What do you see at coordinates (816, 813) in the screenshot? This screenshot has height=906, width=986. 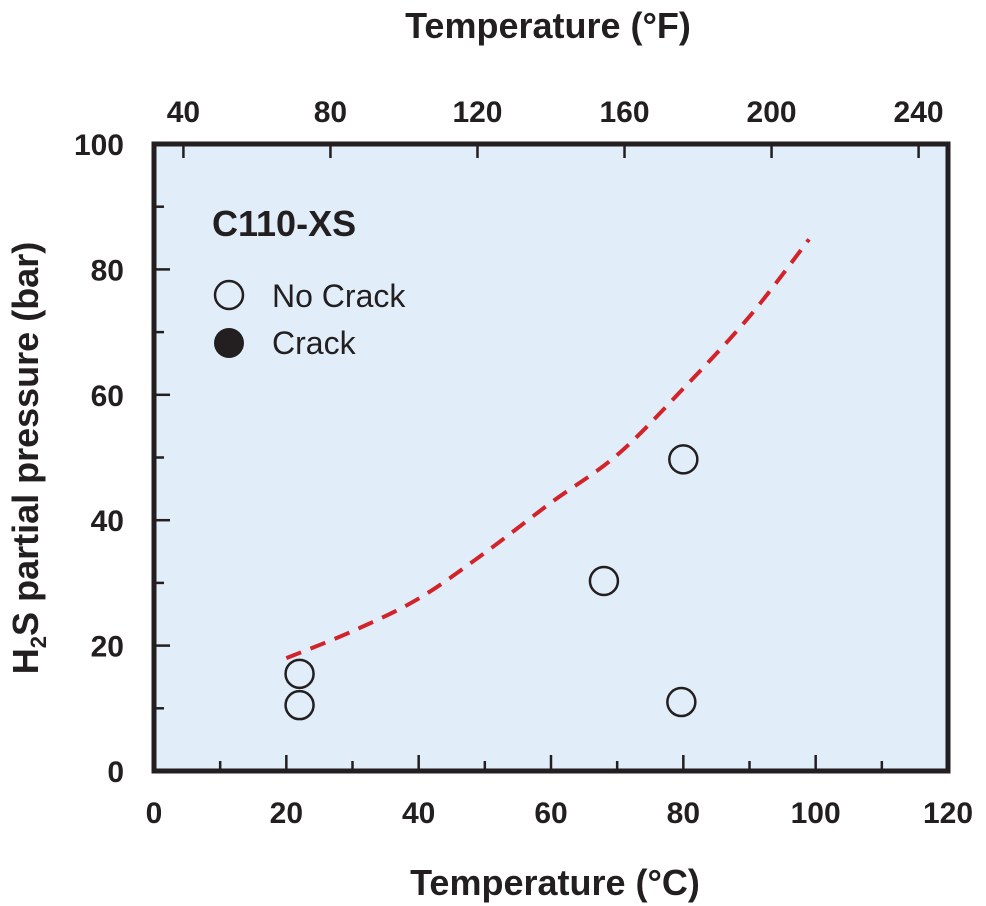 I see `x-tick-label: 100` at bounding box center [816, 813].